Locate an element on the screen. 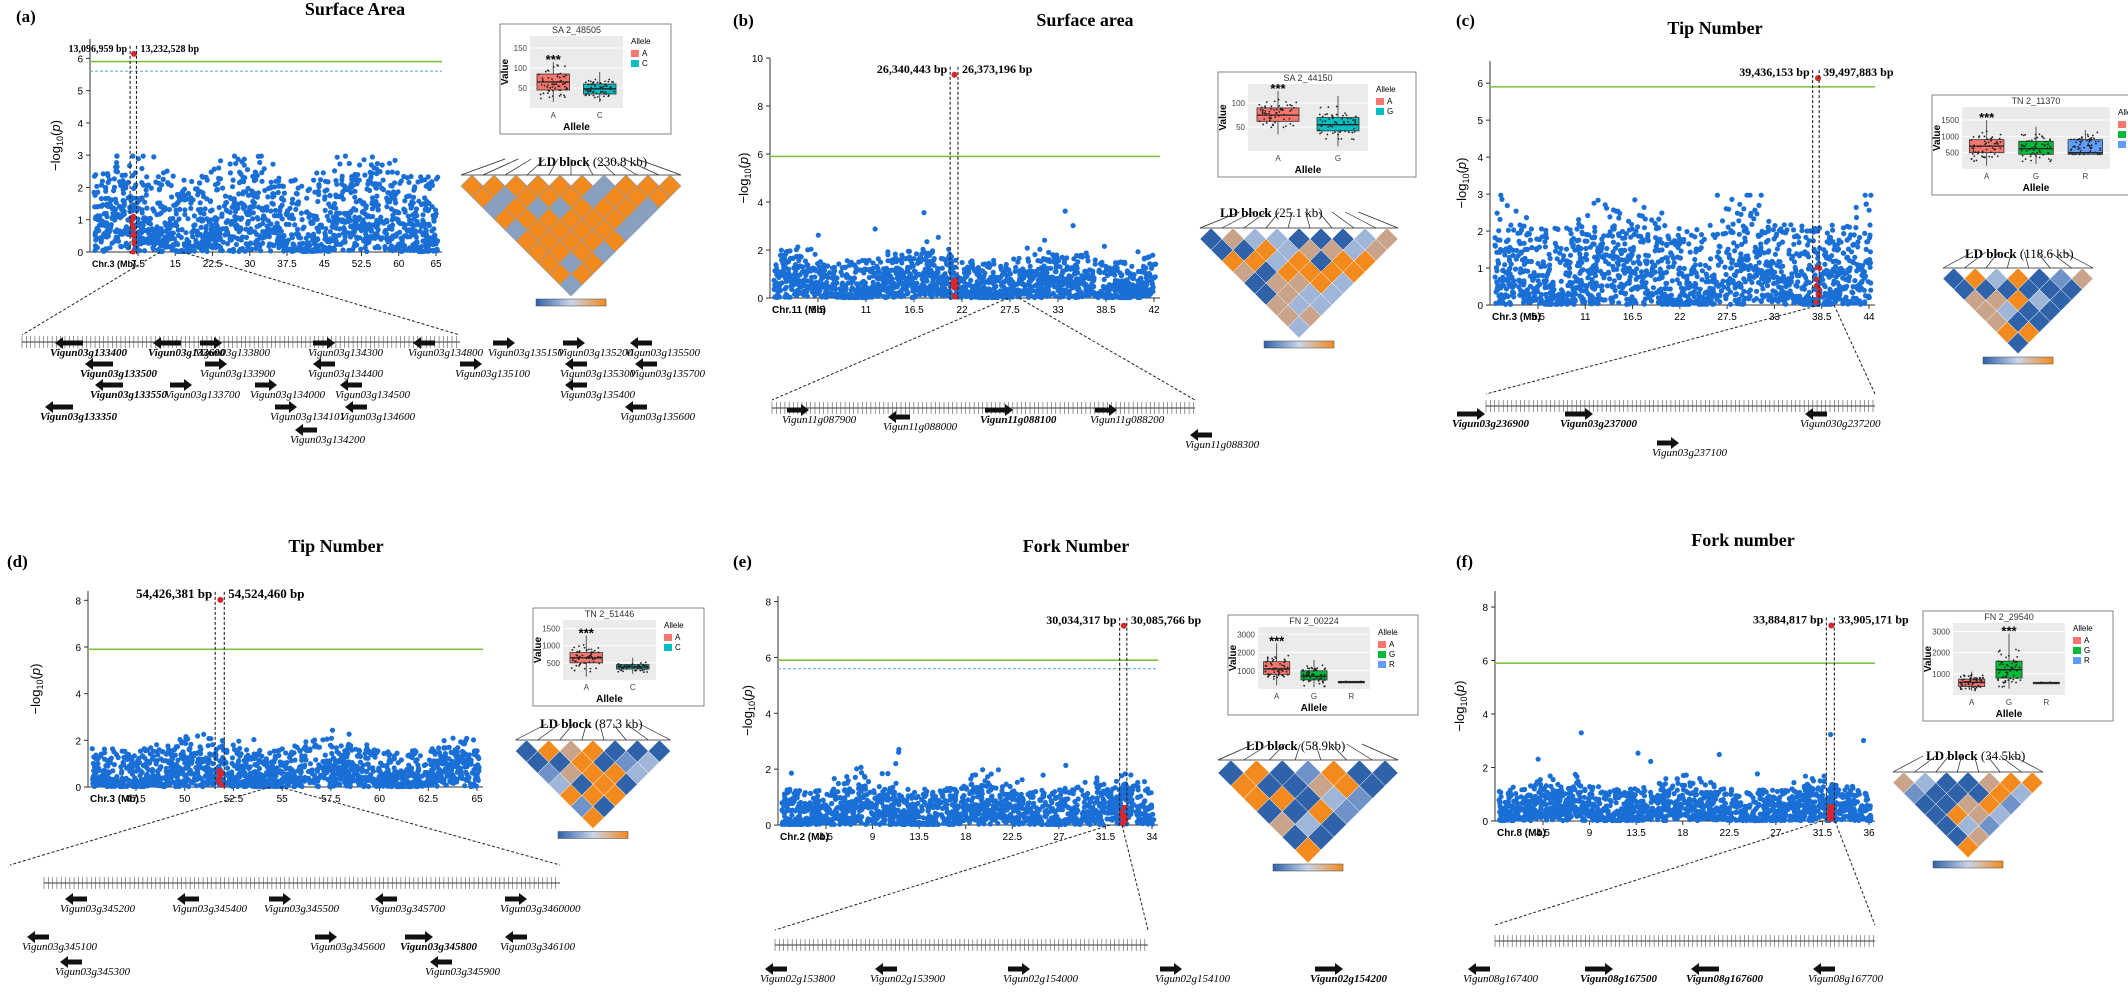  x-tick-label: 22 is located at coordinates (962, 310).